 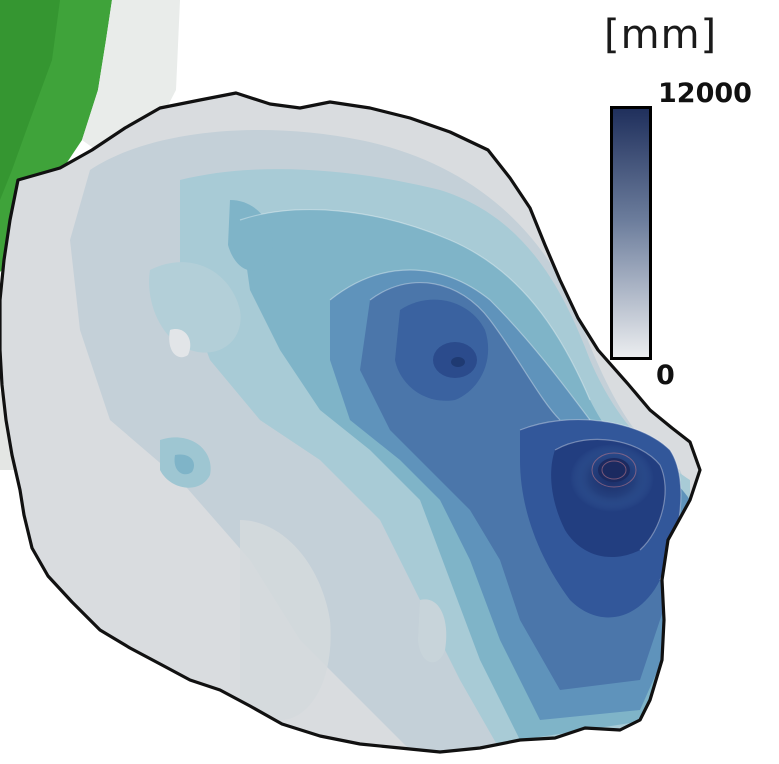 I want to click on colorbar-fill, so click(x=631, y=233).